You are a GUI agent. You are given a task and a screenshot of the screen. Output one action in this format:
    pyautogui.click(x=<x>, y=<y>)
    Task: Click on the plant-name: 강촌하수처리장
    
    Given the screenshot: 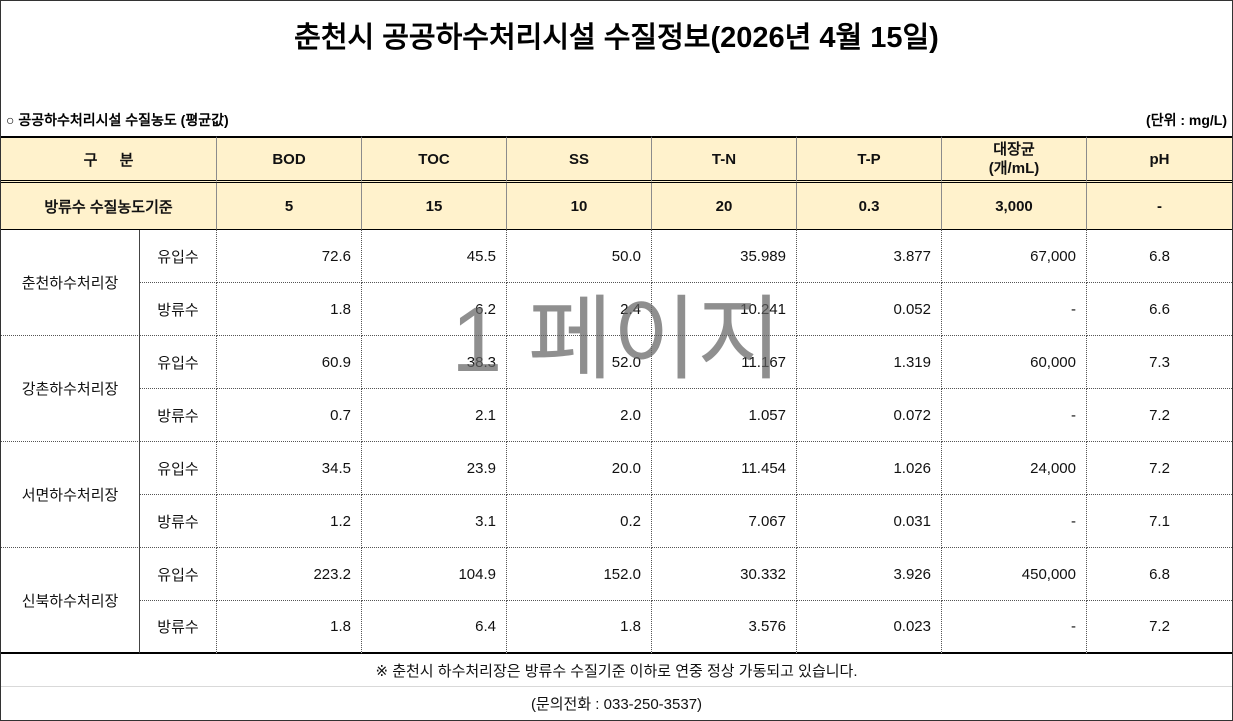 What is the action you would take?
    pyautogui.click(x=70, y=389)
    